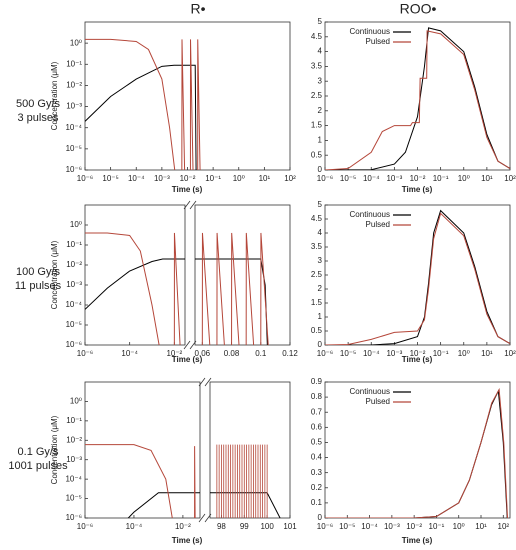  What do you see at coordinates (317, 487) in the screenshot?
I see `y-tick-label: 0.2` at bounding box center [317, 487].